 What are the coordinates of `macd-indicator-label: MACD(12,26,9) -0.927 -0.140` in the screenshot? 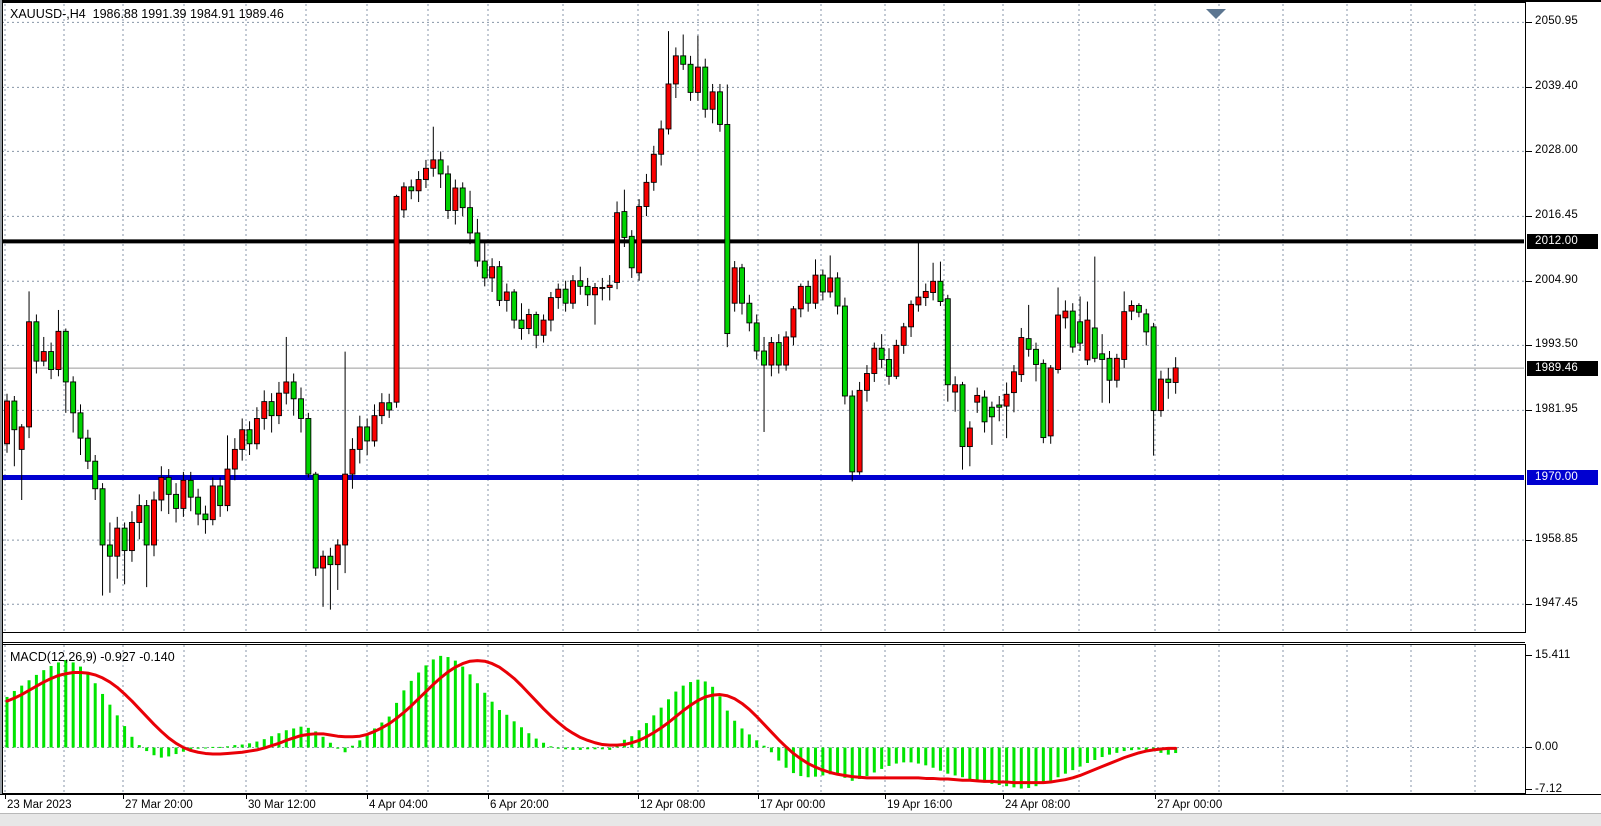 It's located at (92, 657).